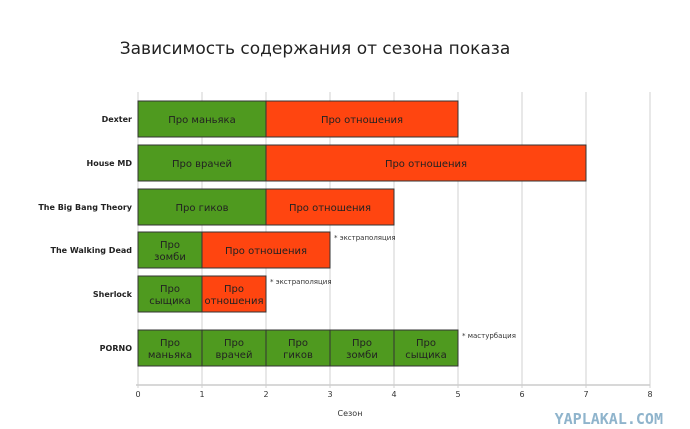  I want to click on x-tick-label: 5, so click(457, 394).